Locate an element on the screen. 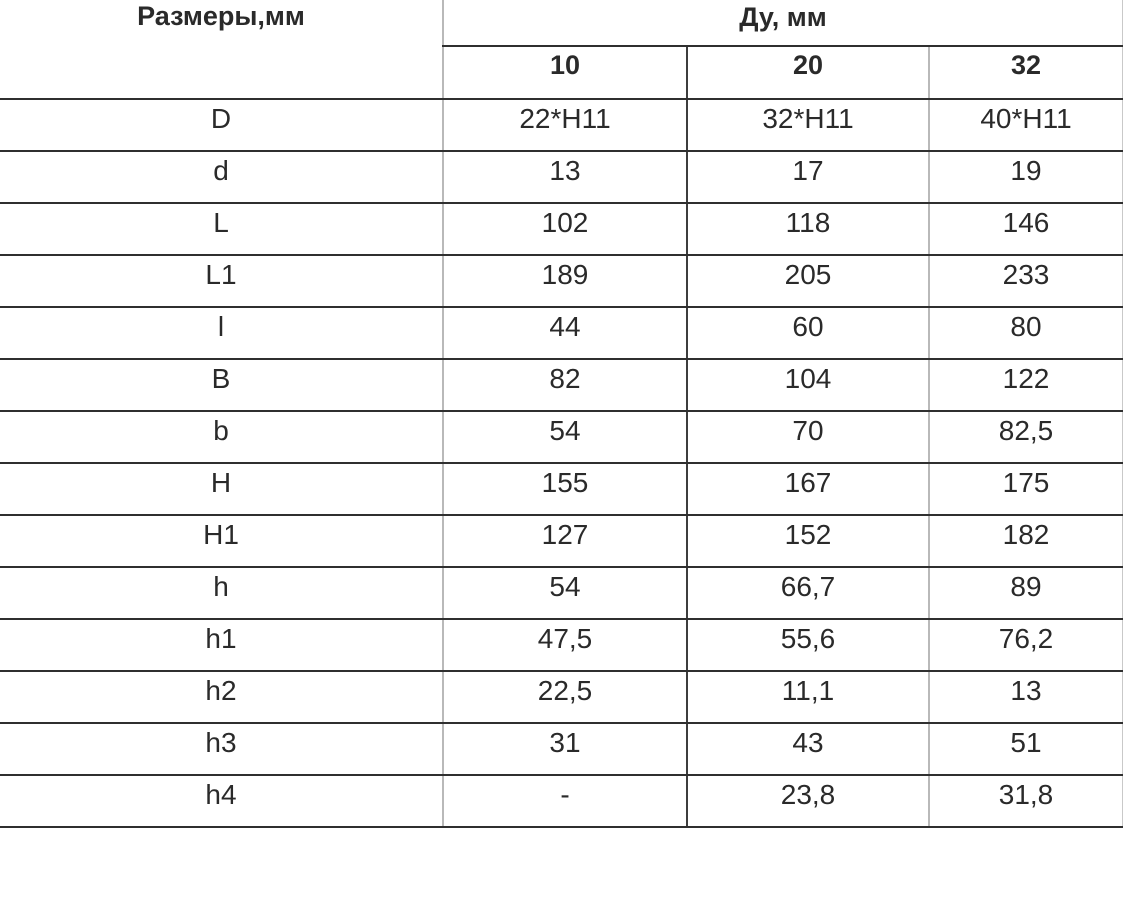 The width and height of the screenshot is (1123, 907). cell-value: 80 is located at coordinates (1025, 333).